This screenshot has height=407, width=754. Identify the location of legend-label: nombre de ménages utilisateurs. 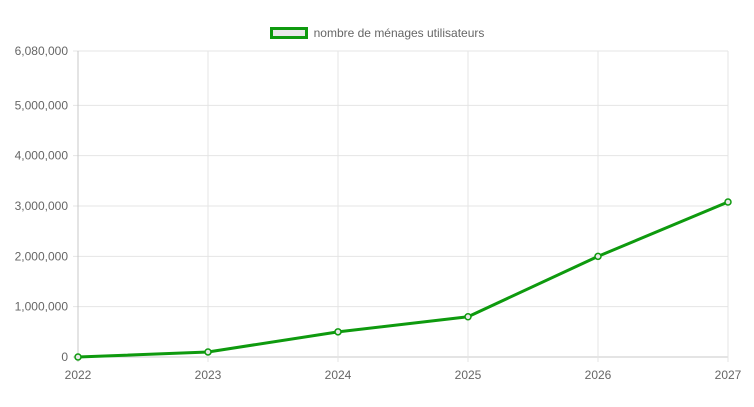
(399, 33).